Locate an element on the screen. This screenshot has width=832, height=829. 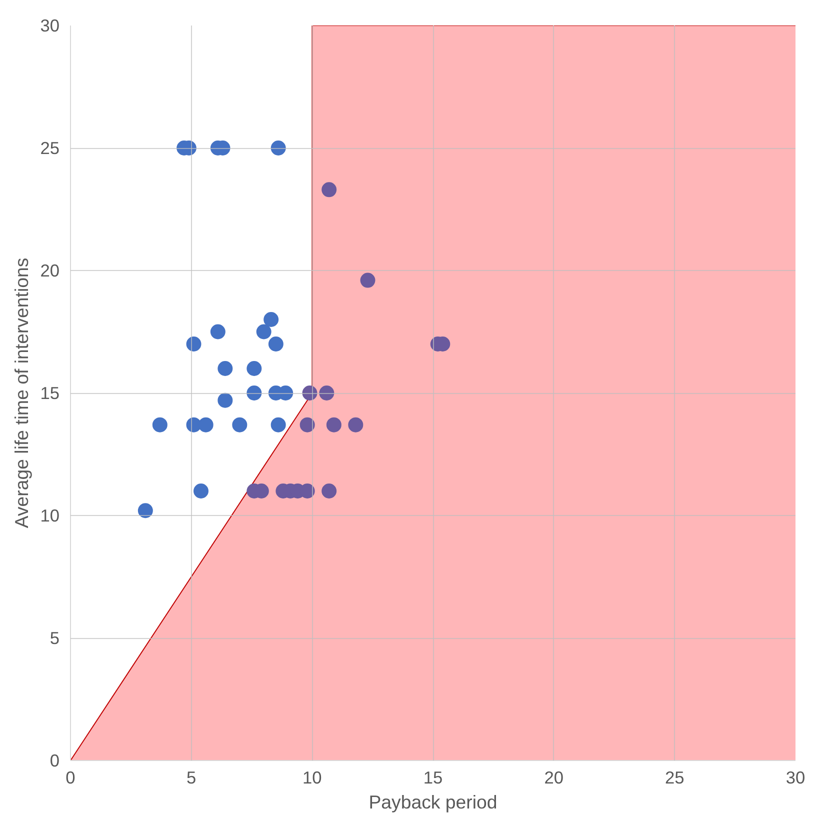
x-axis-title: Payback period is located at coordinates (433, 802).